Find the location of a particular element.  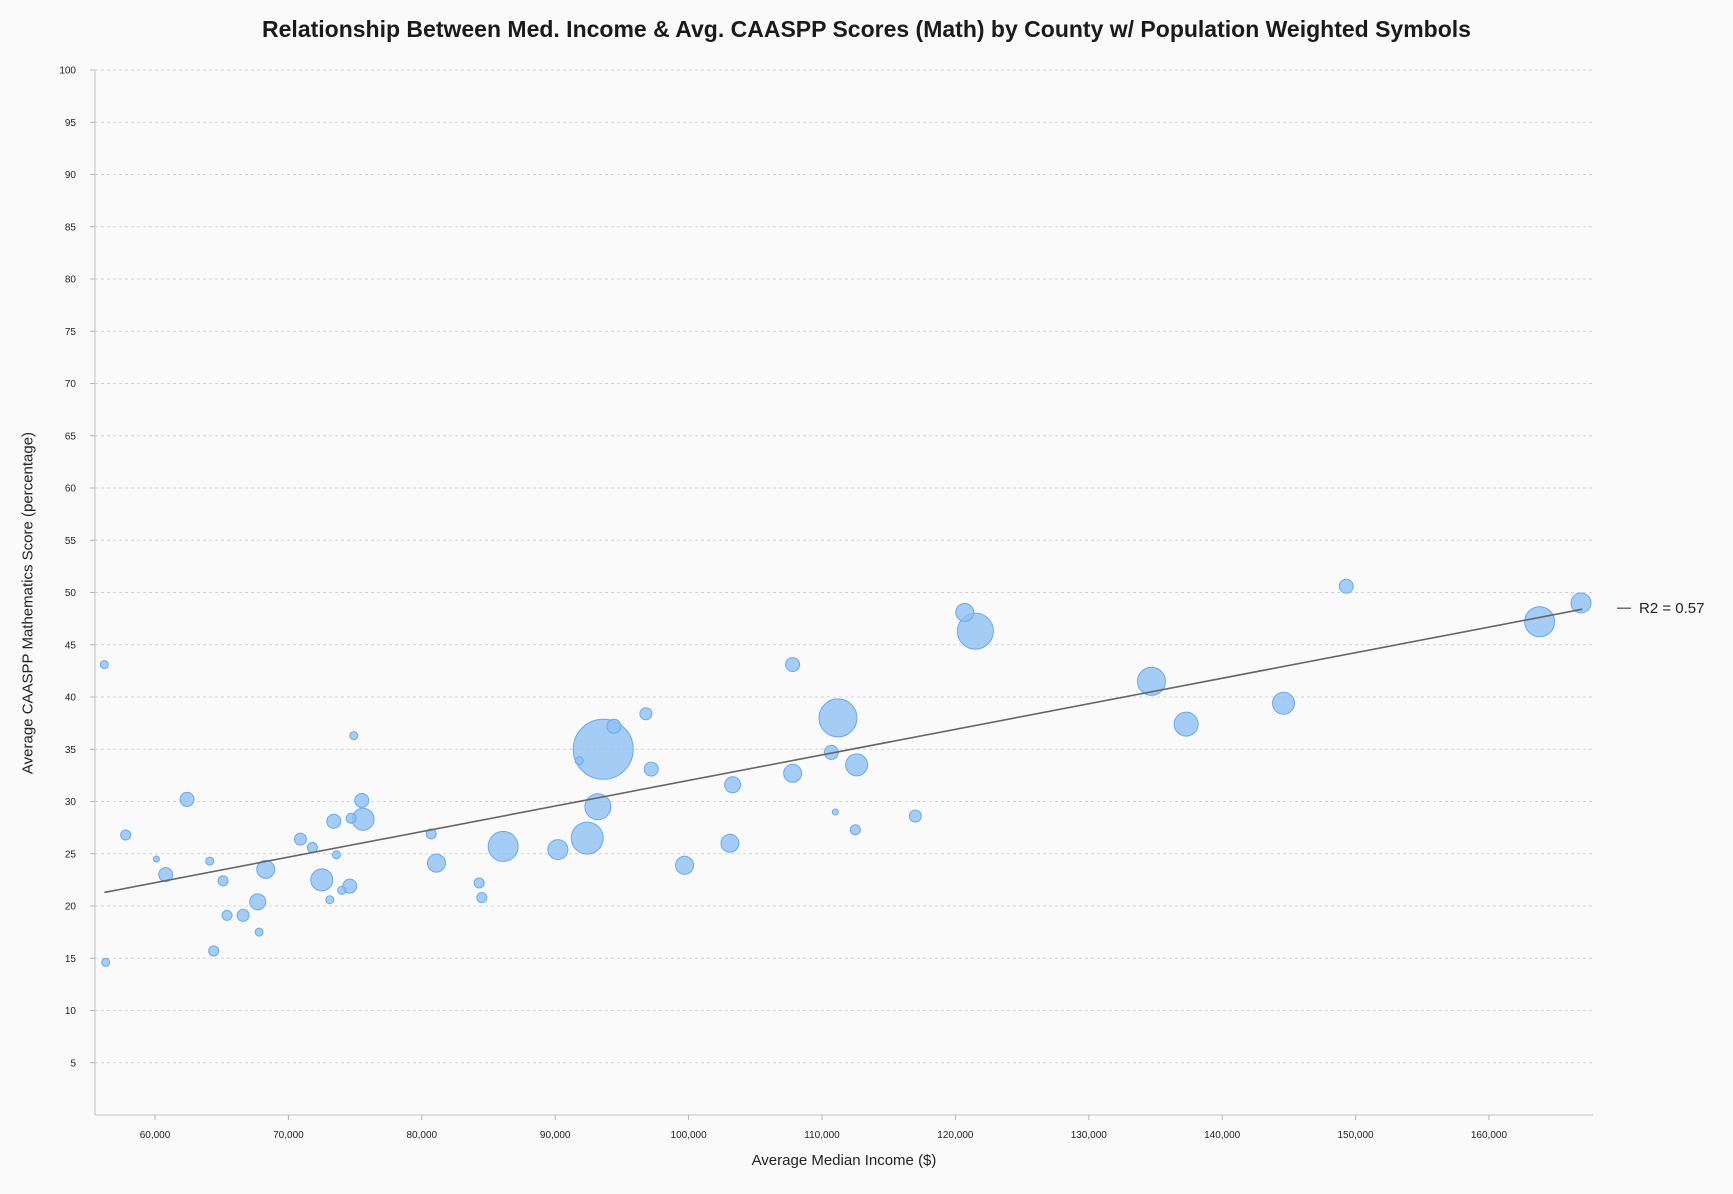

r2-label: R2 = 0.57 is located at coordinates (1671, 608).